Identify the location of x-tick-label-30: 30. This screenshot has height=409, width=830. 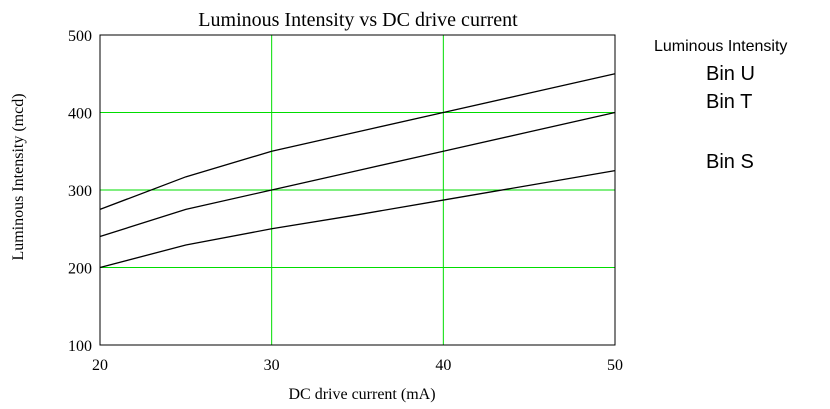
(272, 365).